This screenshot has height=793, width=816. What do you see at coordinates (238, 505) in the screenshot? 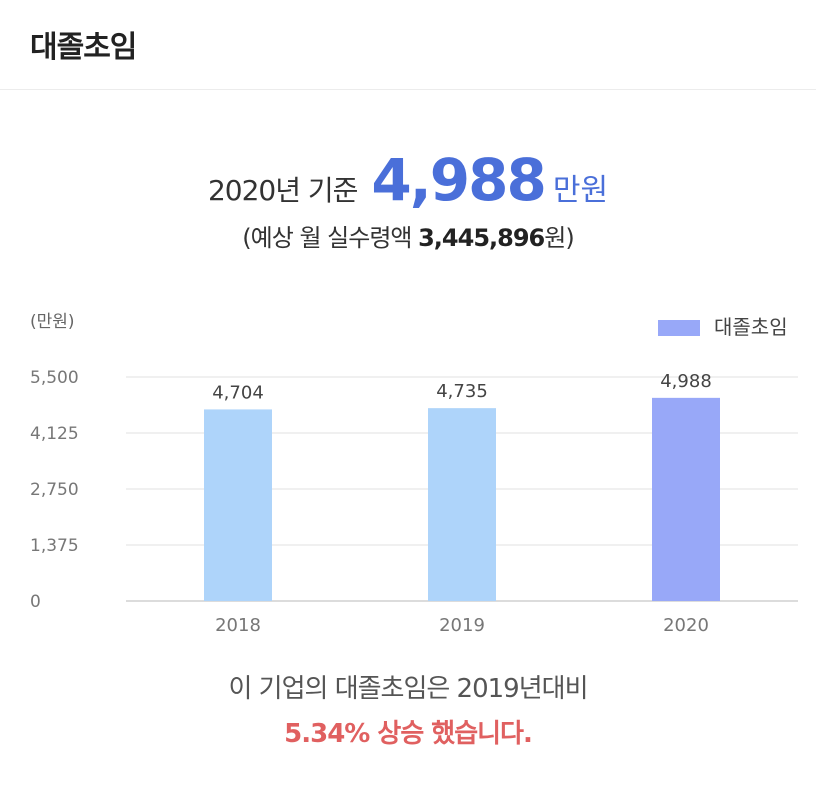
I see `bar-2018` at bounding box center [238, 505].